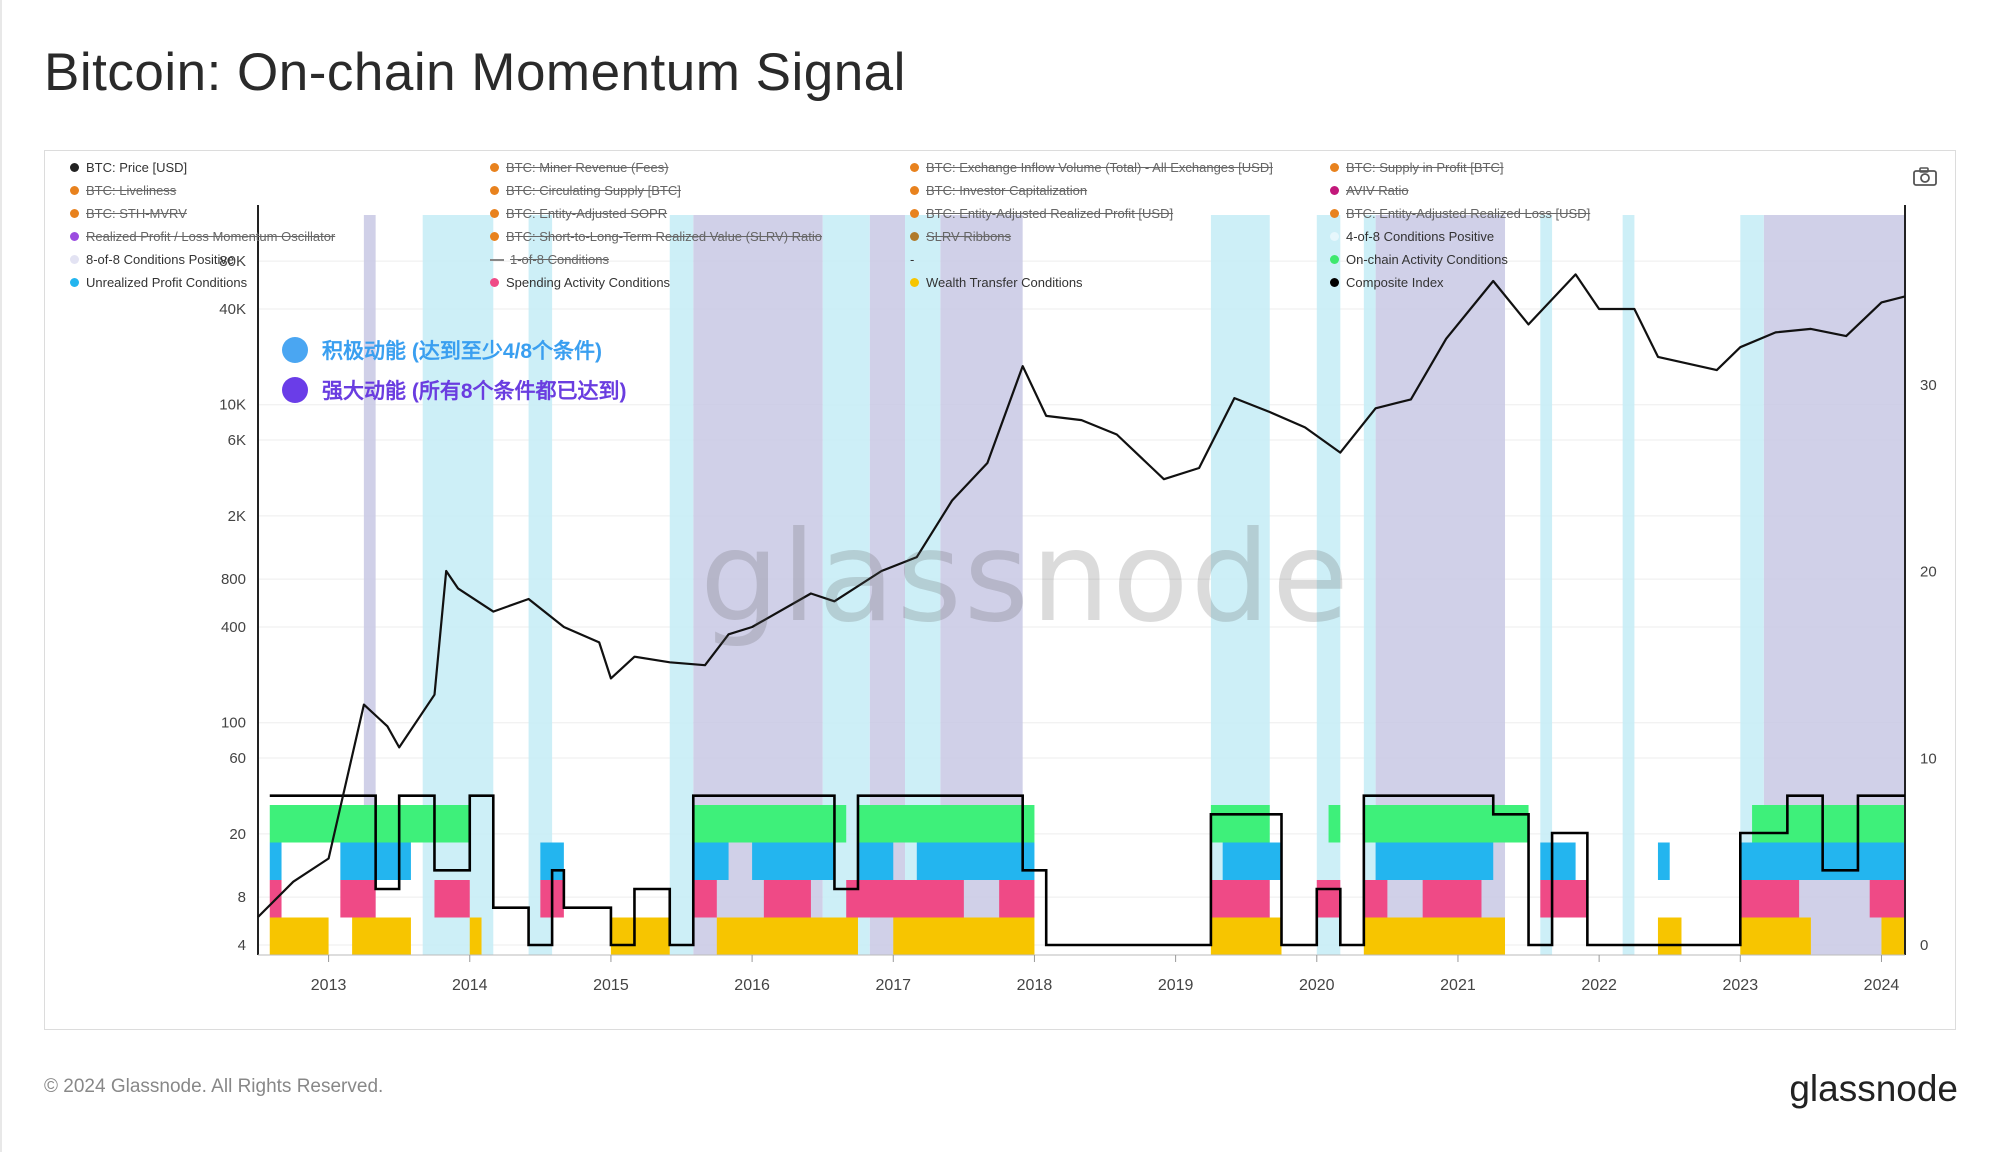 The width and height of the screenshot is (2000, 1152). Describe the element at coordinates (1427, 259) in the screenshot. I see `legend-label: On-chain Activity Conditions` at that location.